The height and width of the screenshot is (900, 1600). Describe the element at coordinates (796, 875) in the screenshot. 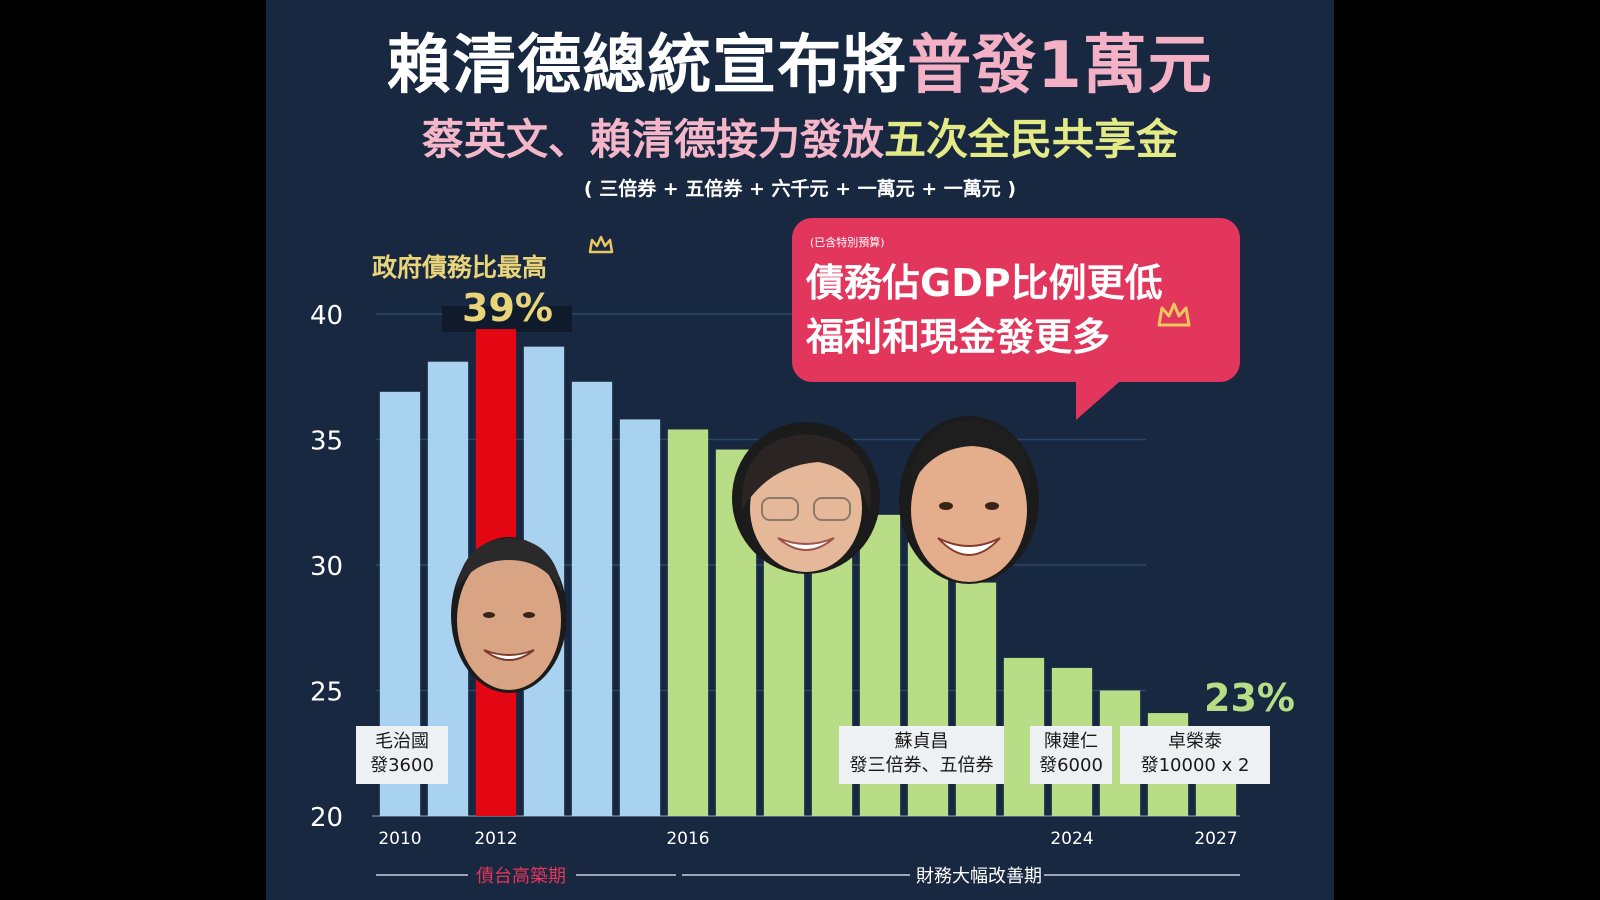

I see `period-2-line-left` at that location.